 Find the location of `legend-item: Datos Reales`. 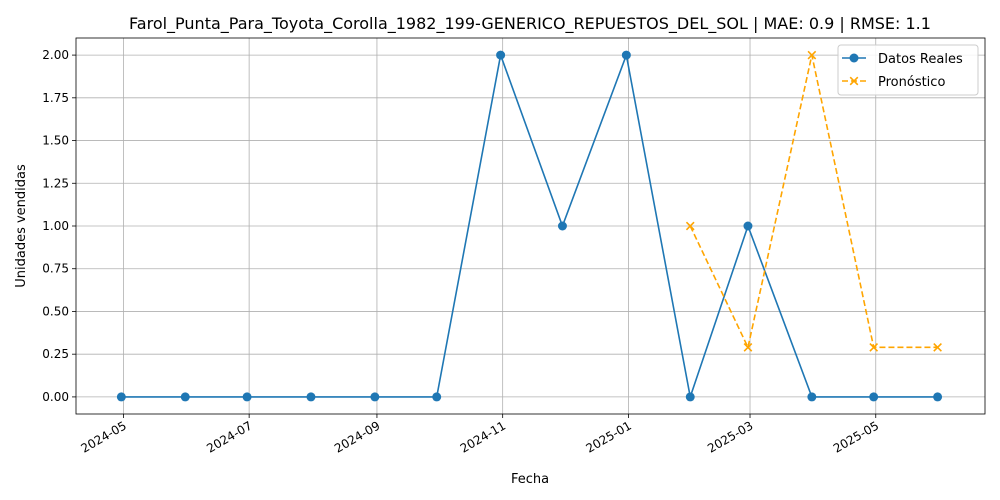

legend-item: Datos Reales is located at coordinates (902, 59).